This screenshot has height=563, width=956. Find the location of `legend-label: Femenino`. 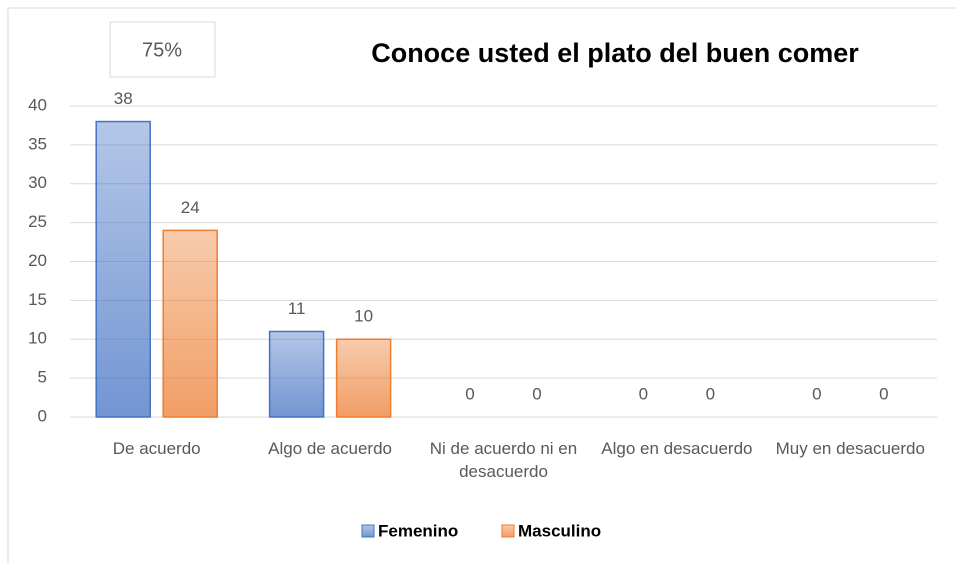

legend-label: Femenino is located at coordinates (418, 530).